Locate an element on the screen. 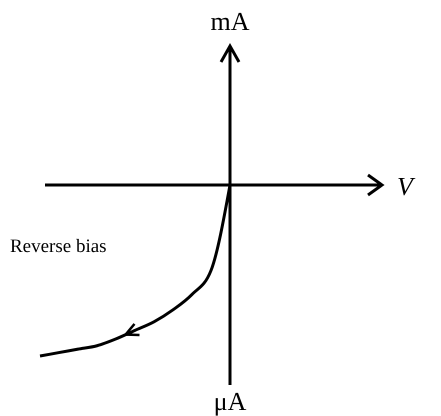  annotation: Reverse bias is located at coordinates (58, 246).